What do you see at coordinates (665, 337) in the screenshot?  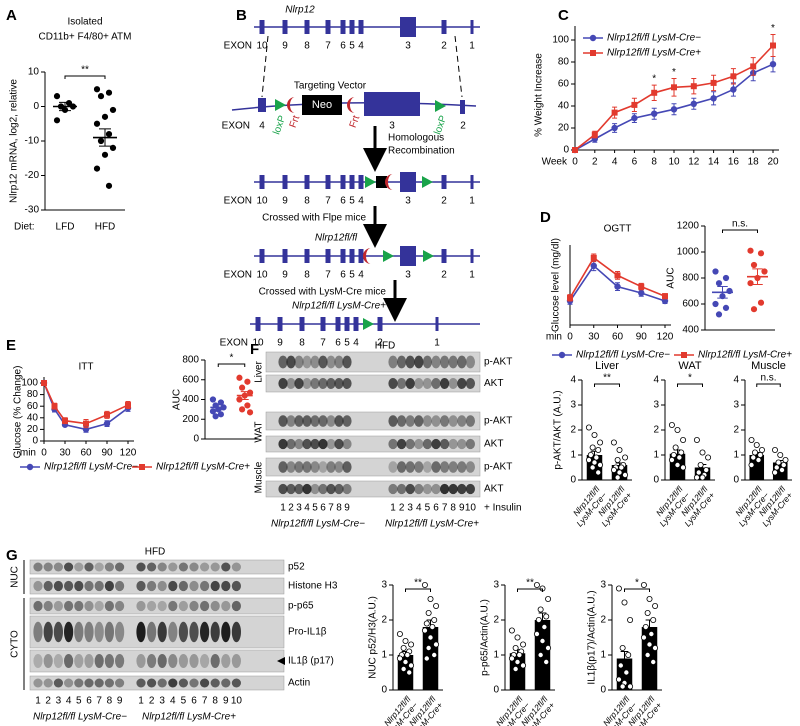 I see `x-tick-label: 120` at bounding box center [665, 337].